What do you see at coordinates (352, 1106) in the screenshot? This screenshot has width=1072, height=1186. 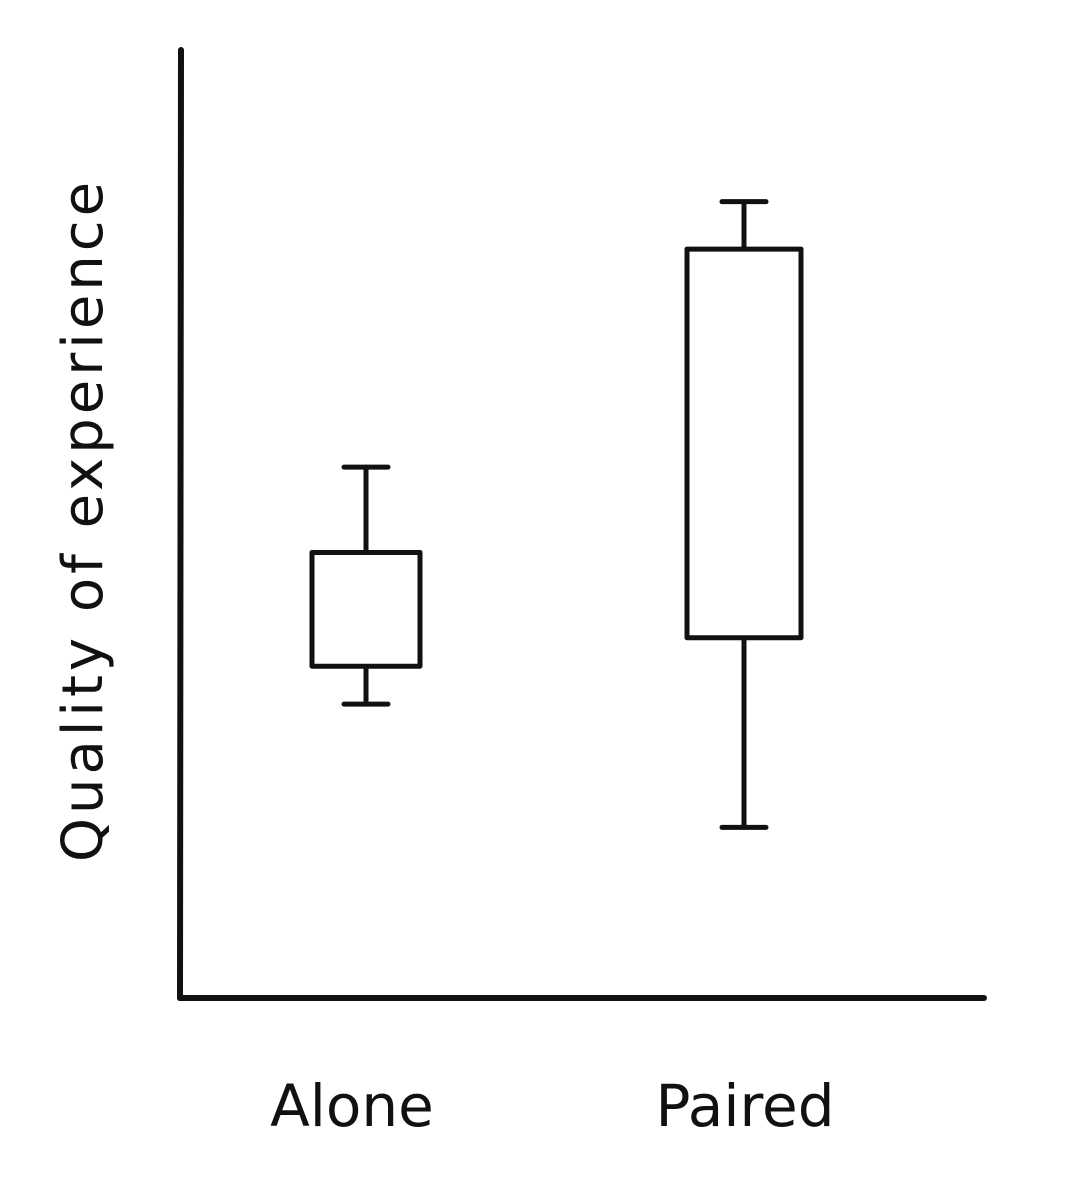 I see `x-tick-label-alone: Alone` at bounding box center [352, 1106].